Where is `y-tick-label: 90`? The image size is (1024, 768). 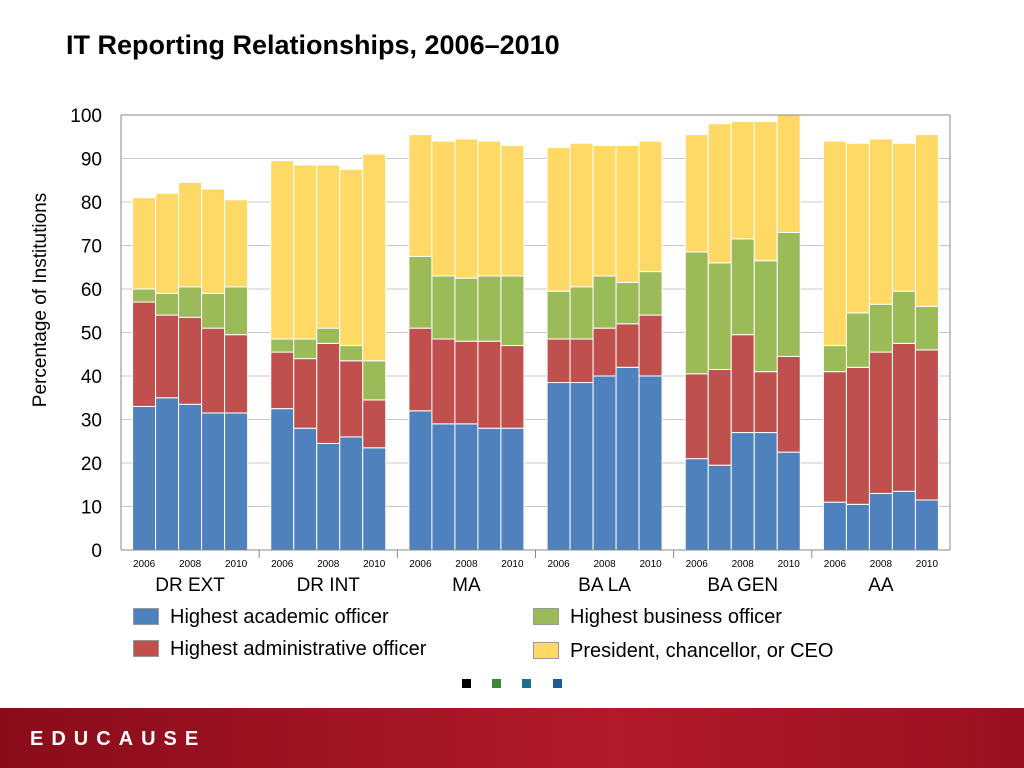
y-tick-label: 90 is located at coordinates (91, 160).